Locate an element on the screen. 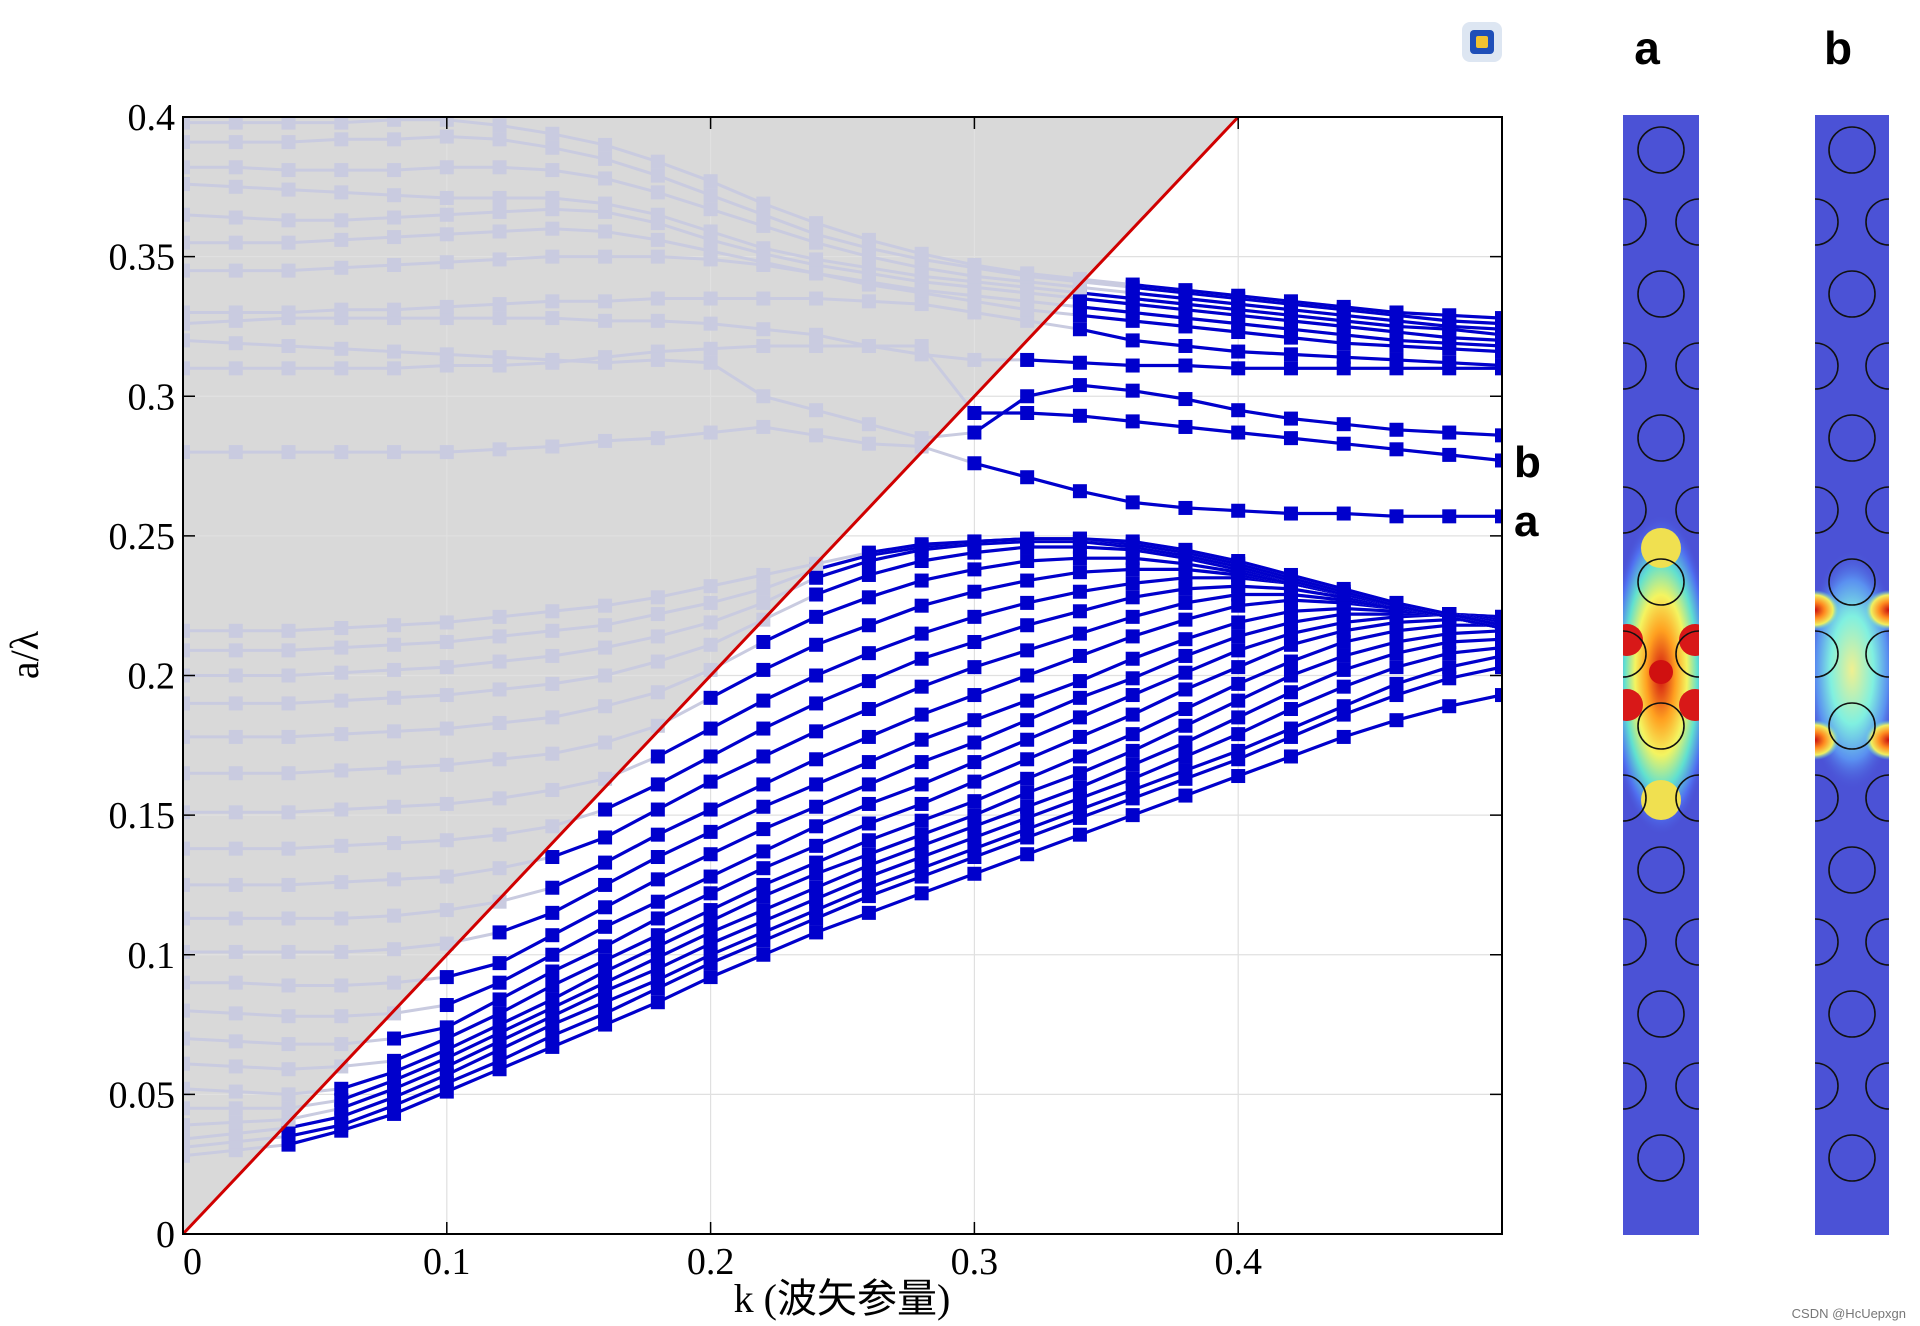 The image size is (1920, 1326). panel-b-hole-edge is located at coordinates (1877, 510).